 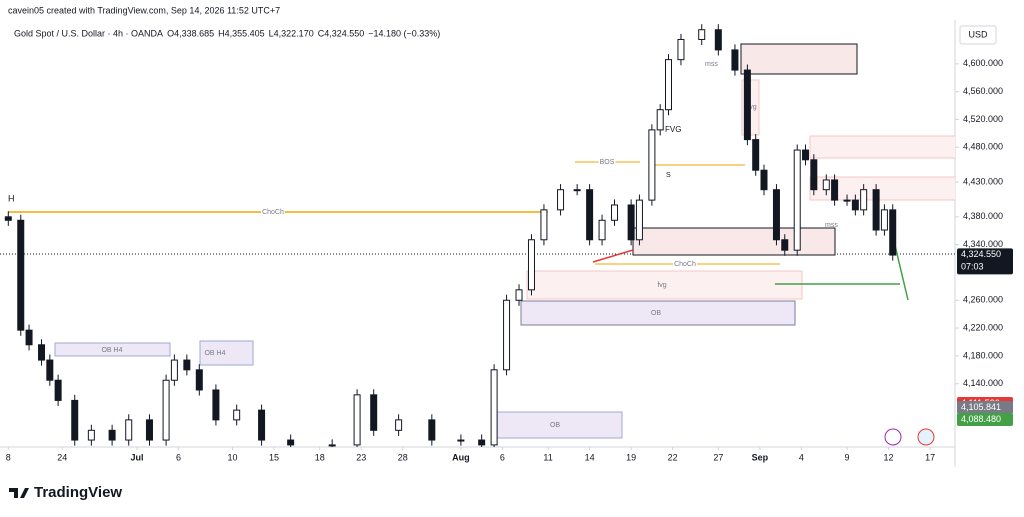 What do you see at coordinates (291, 33) in the screenshot?
I see `ohlc-value: L4,322.170` at bounding box center [291, 33].